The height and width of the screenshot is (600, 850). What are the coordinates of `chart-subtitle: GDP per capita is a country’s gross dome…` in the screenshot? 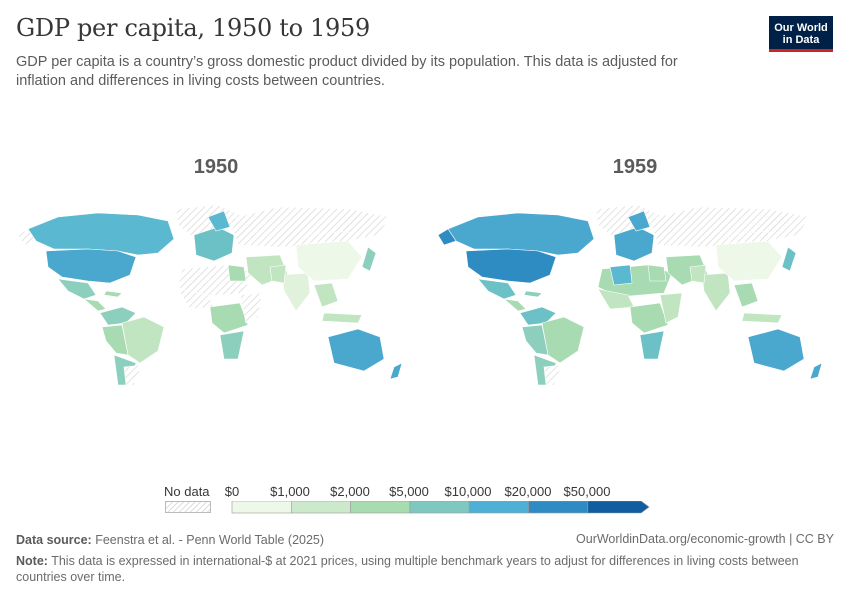 It's located at (347, 71).